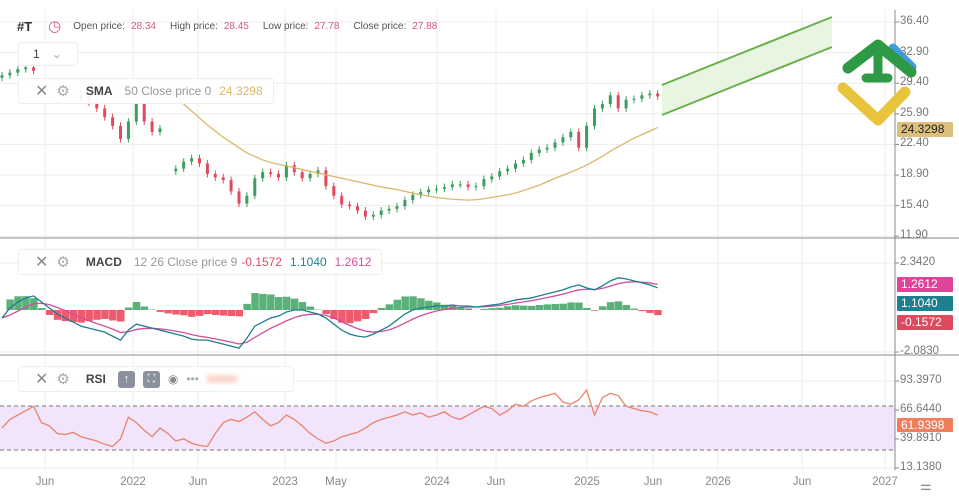 This screenshot has height=497, width=959. I want to click on macd-name: MACD, so click(103, 262).